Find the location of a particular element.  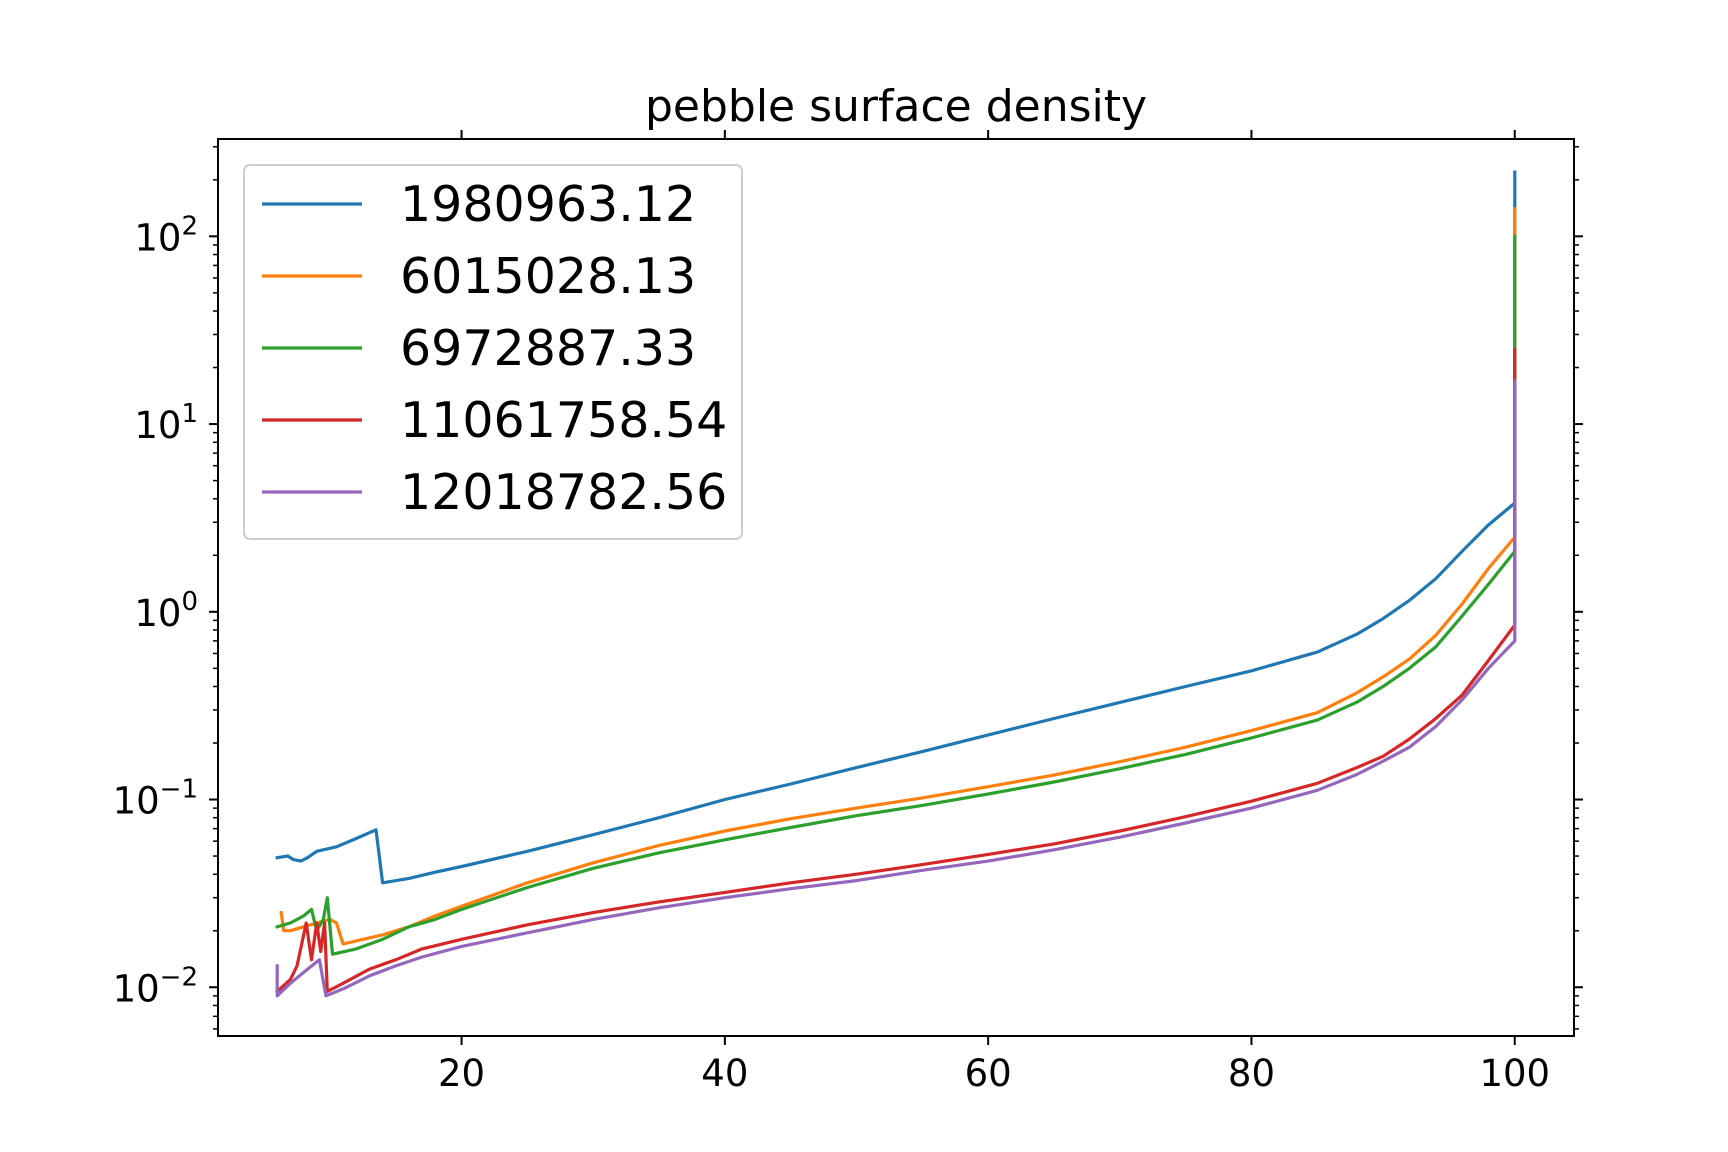

x-tick-label: 80 is located at coordinates (1251, 1073).